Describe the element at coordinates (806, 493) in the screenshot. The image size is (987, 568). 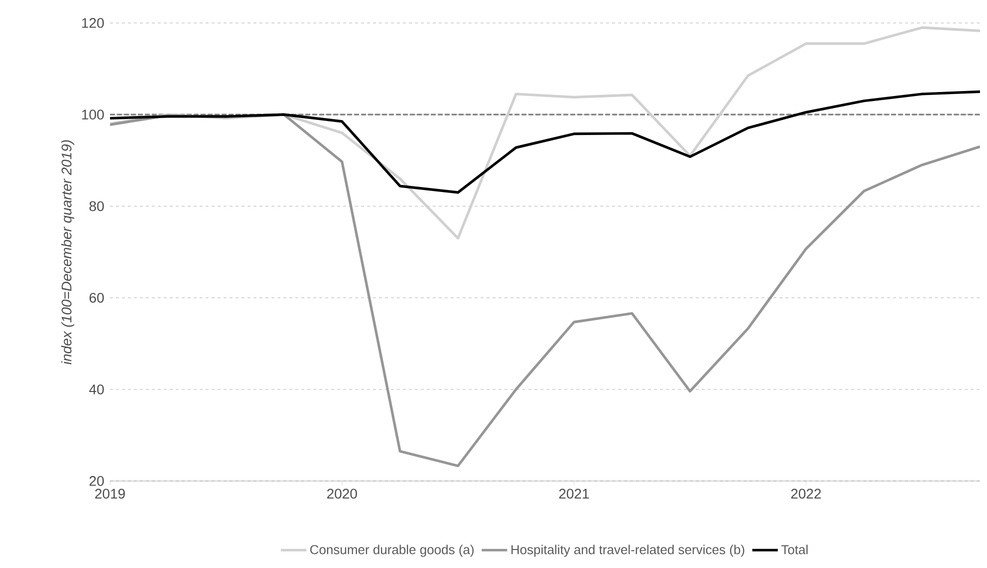
I see `x-tick-label: 2022` at that location.